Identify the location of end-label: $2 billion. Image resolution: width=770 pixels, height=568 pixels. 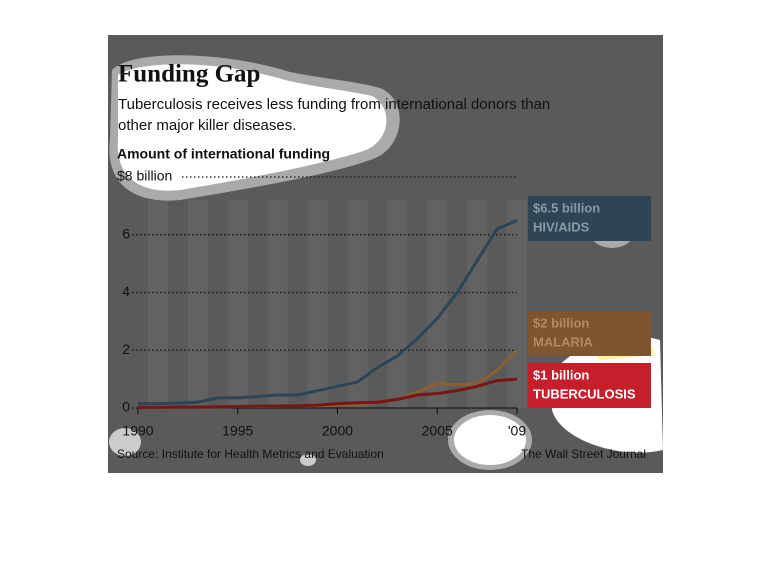
(561, 322).